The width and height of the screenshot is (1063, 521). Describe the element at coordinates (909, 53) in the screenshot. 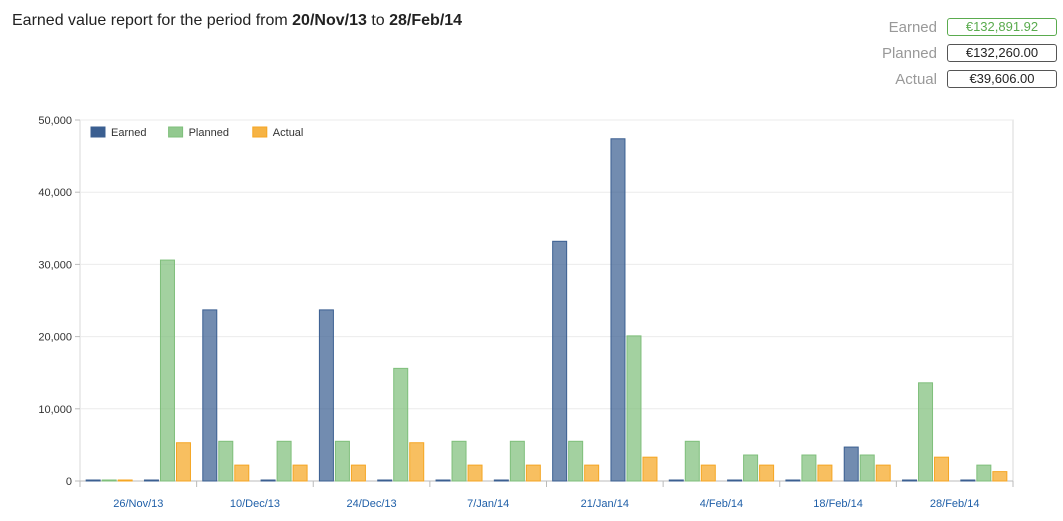

I see `planned-label: Planned` at that location.